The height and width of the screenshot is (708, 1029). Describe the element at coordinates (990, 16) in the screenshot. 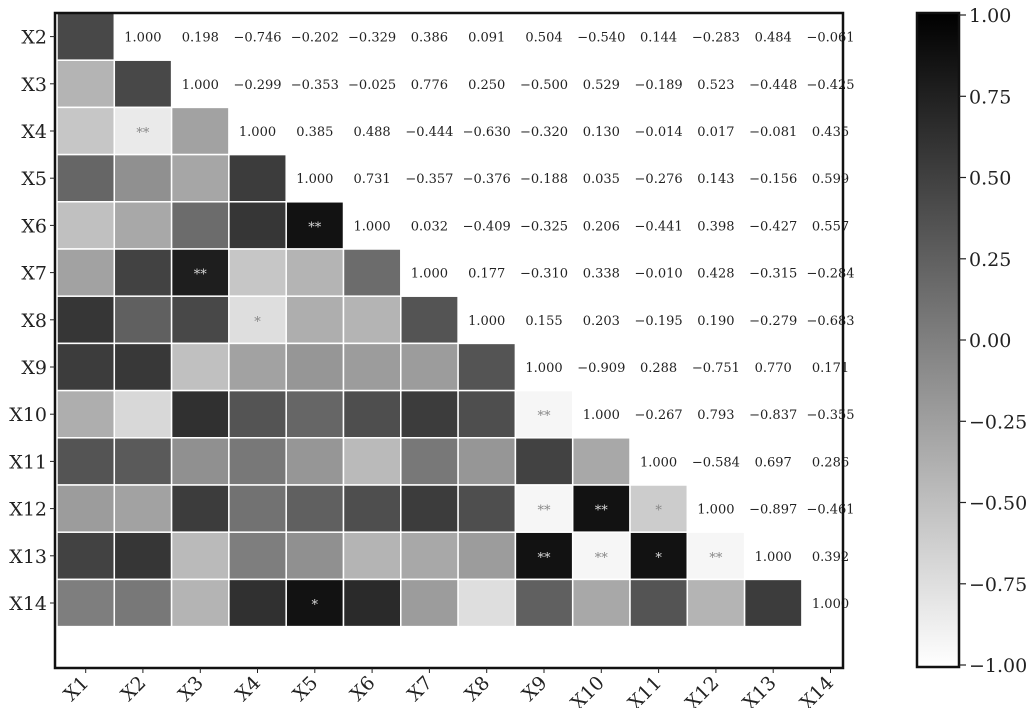

I see `colorbar-tick-label: 1.00` at that location.